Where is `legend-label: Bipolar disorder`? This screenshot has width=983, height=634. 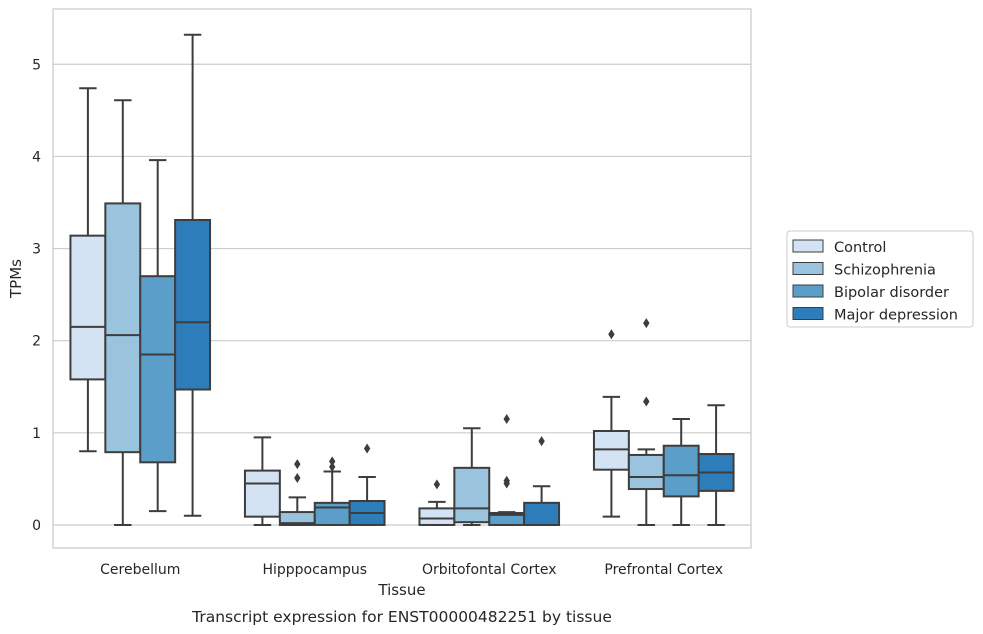
legend-label: Bipolar disorder is located at coordinates (891, 293).